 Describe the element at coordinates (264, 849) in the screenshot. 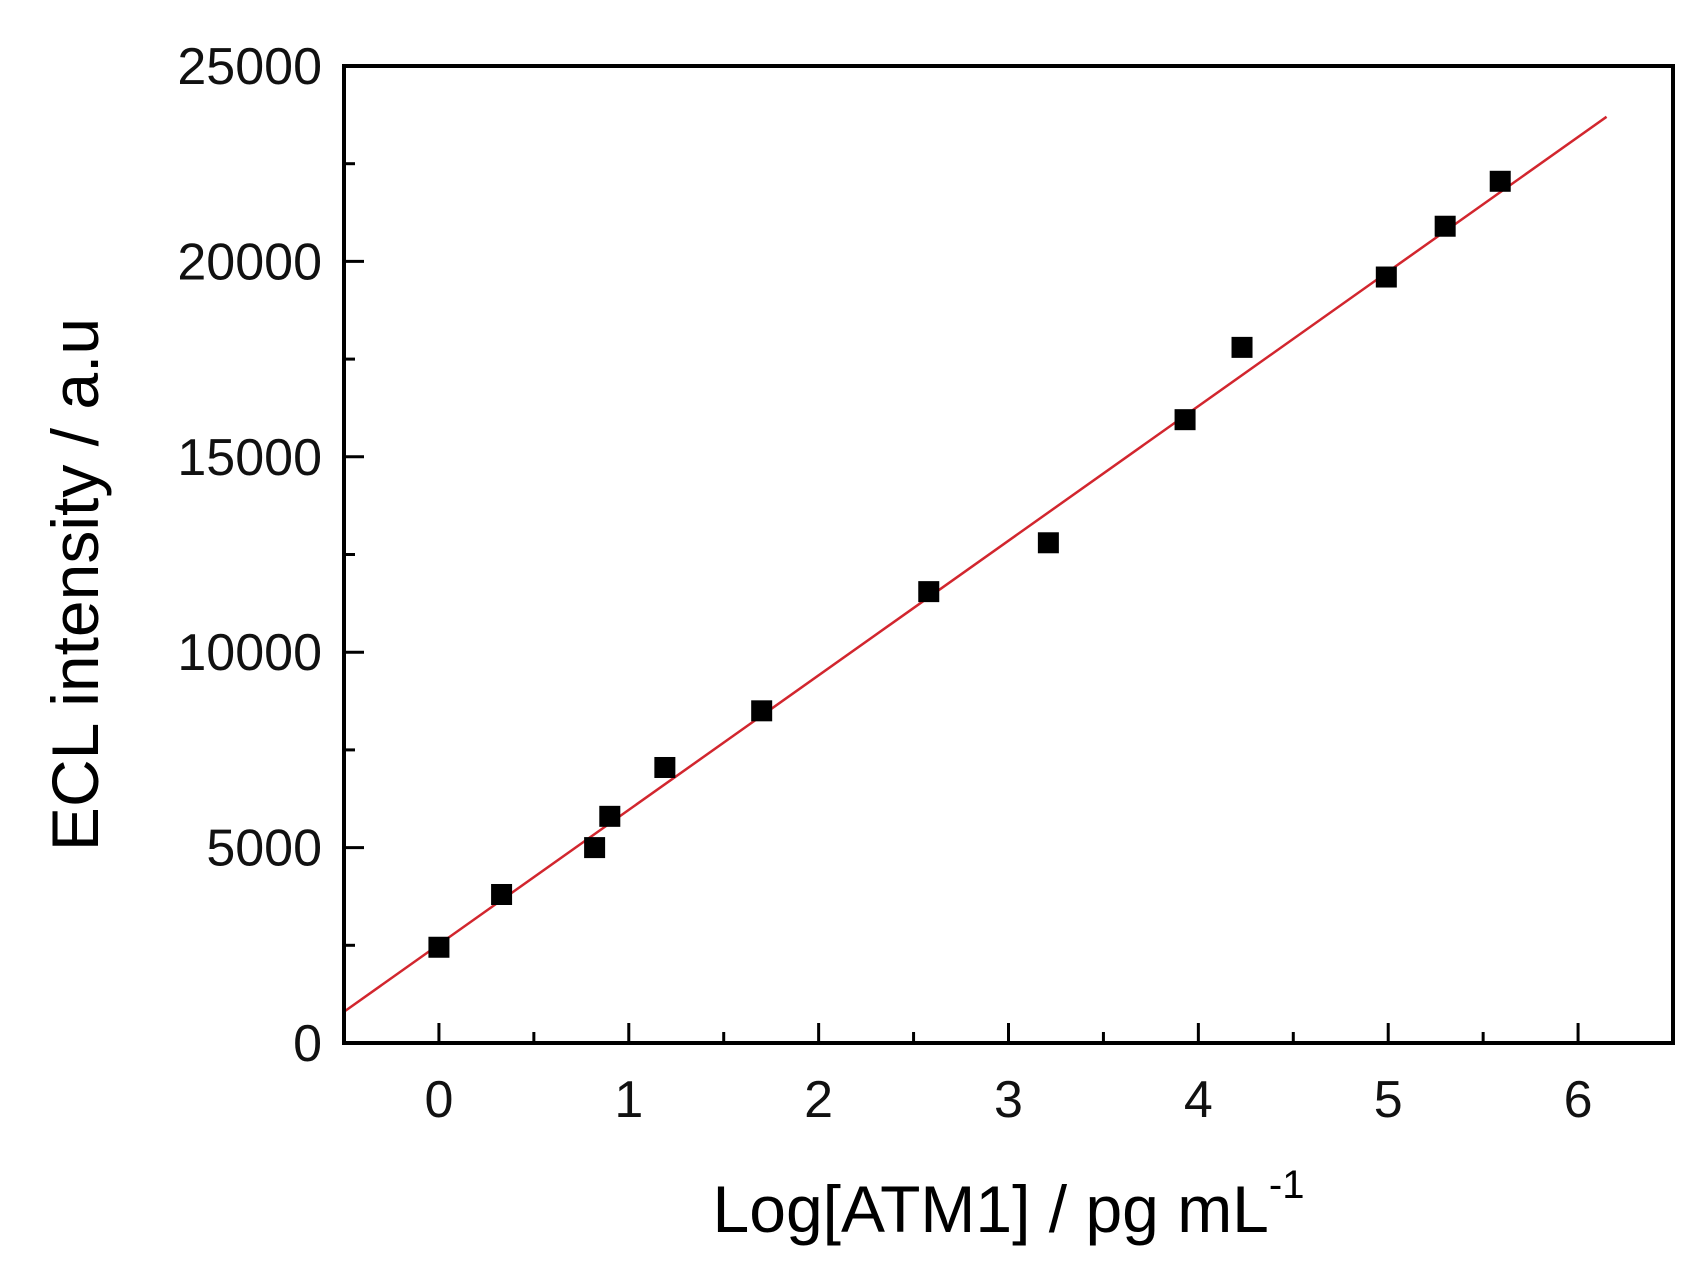

I see `y-tick-label: 5000` at that location.